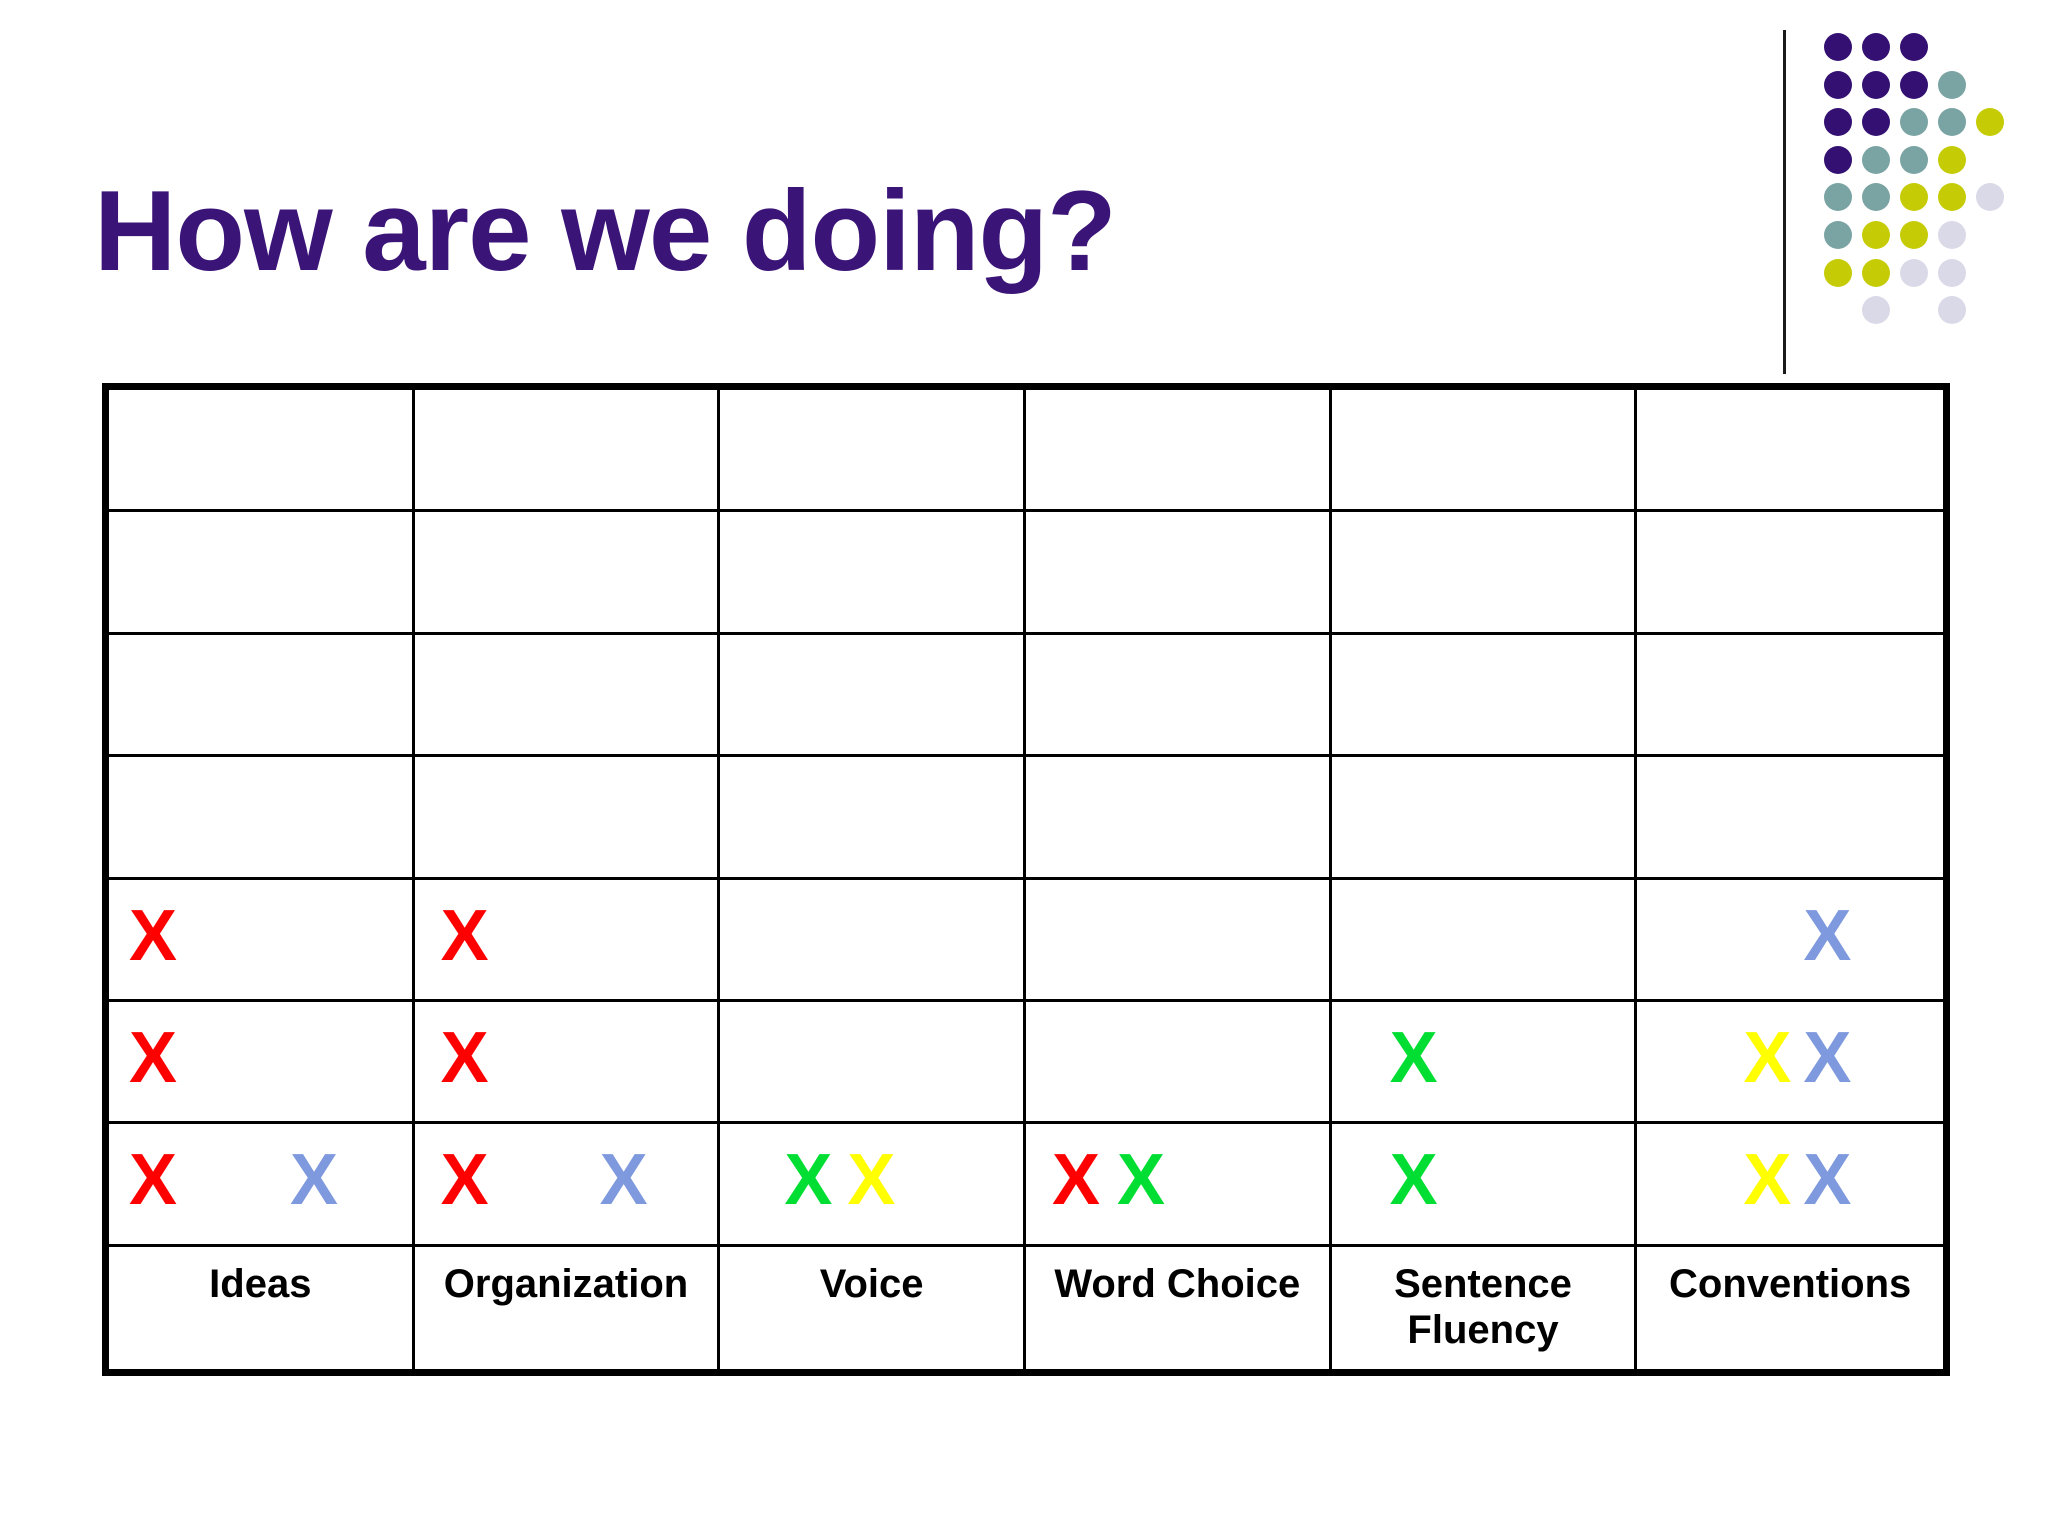 The width and height of the screenshot is (2048, 1536). What do you see at coordinates (1790, 573) in the screenshot?
I see `table-cell-r2-conventions` at bounding box center [1790, 573].